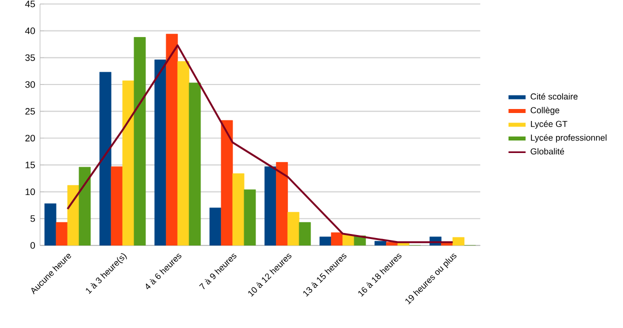  What do you see at coordinates (547, 151) in the screenshot?
I see `legend-label: Globalité` at bounding box center [547, 151].